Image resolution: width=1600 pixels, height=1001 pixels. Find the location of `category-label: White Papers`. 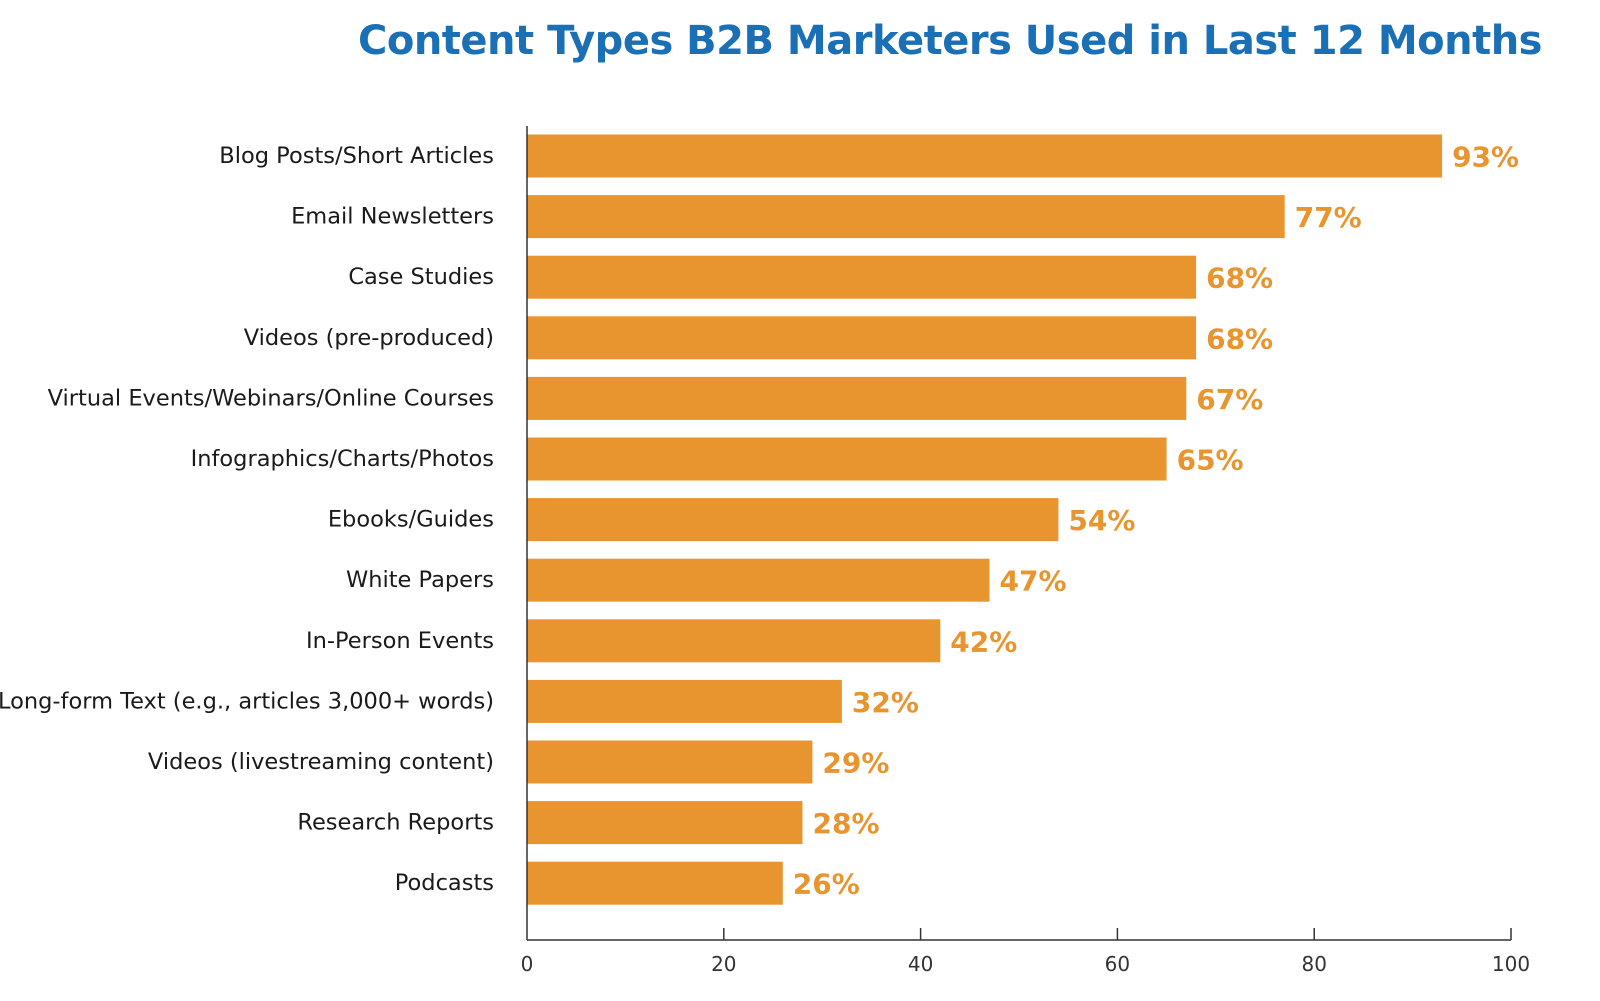

category-label: White Papers is located at coordinates (420, 580).